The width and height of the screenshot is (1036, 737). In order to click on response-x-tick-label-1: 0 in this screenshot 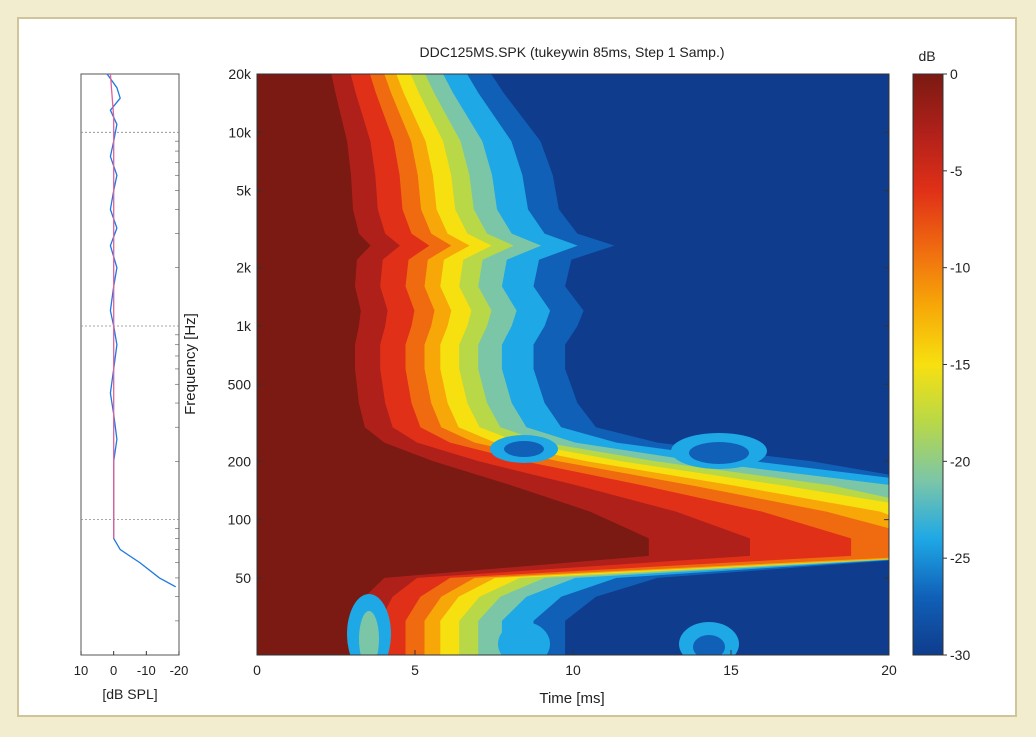, I will do `click(113, 670)`.